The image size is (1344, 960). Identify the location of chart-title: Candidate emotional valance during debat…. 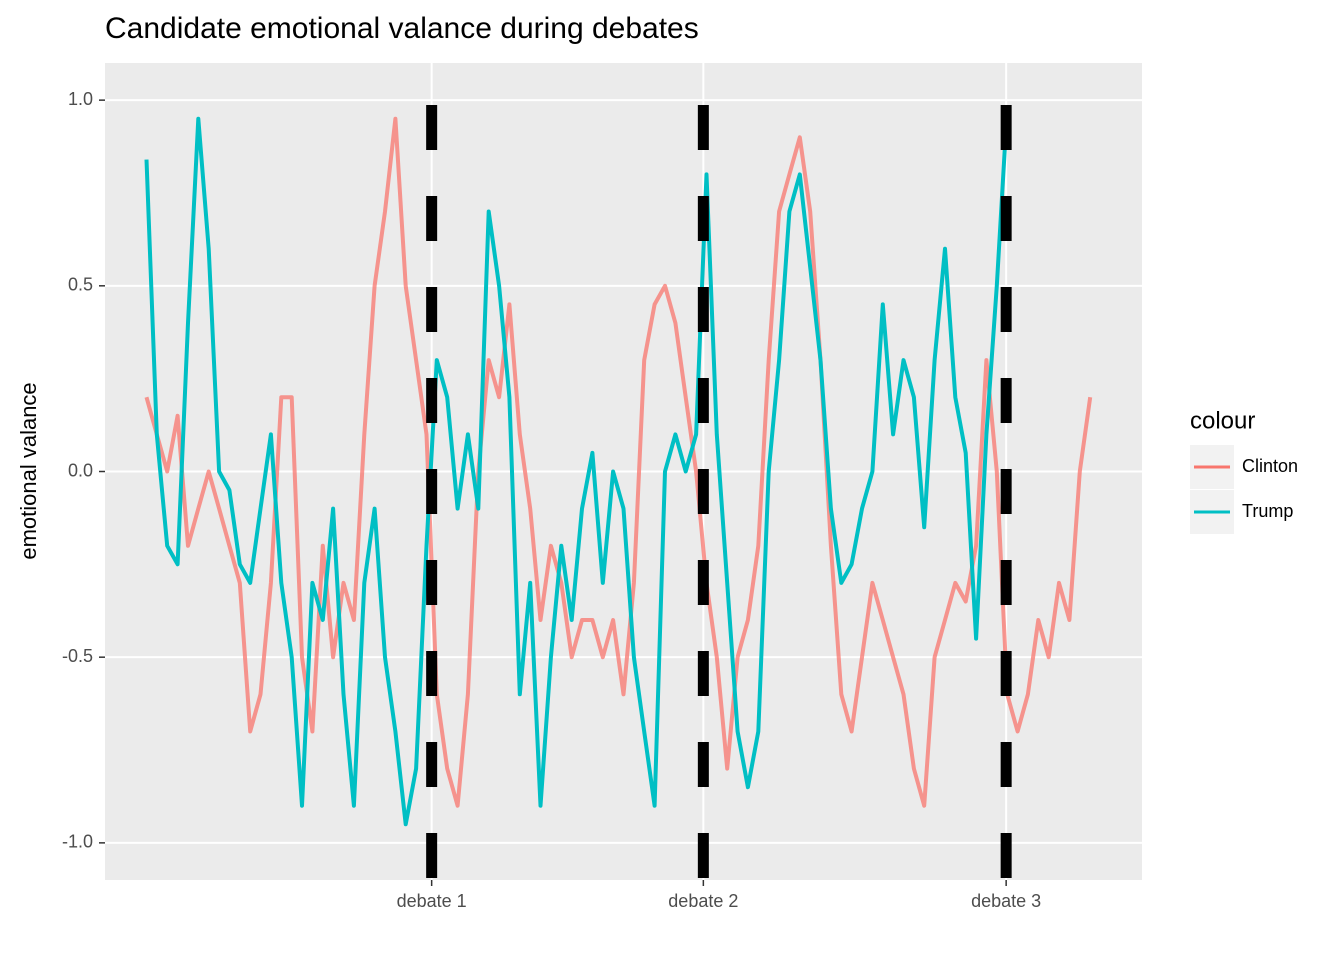
(402, 28).